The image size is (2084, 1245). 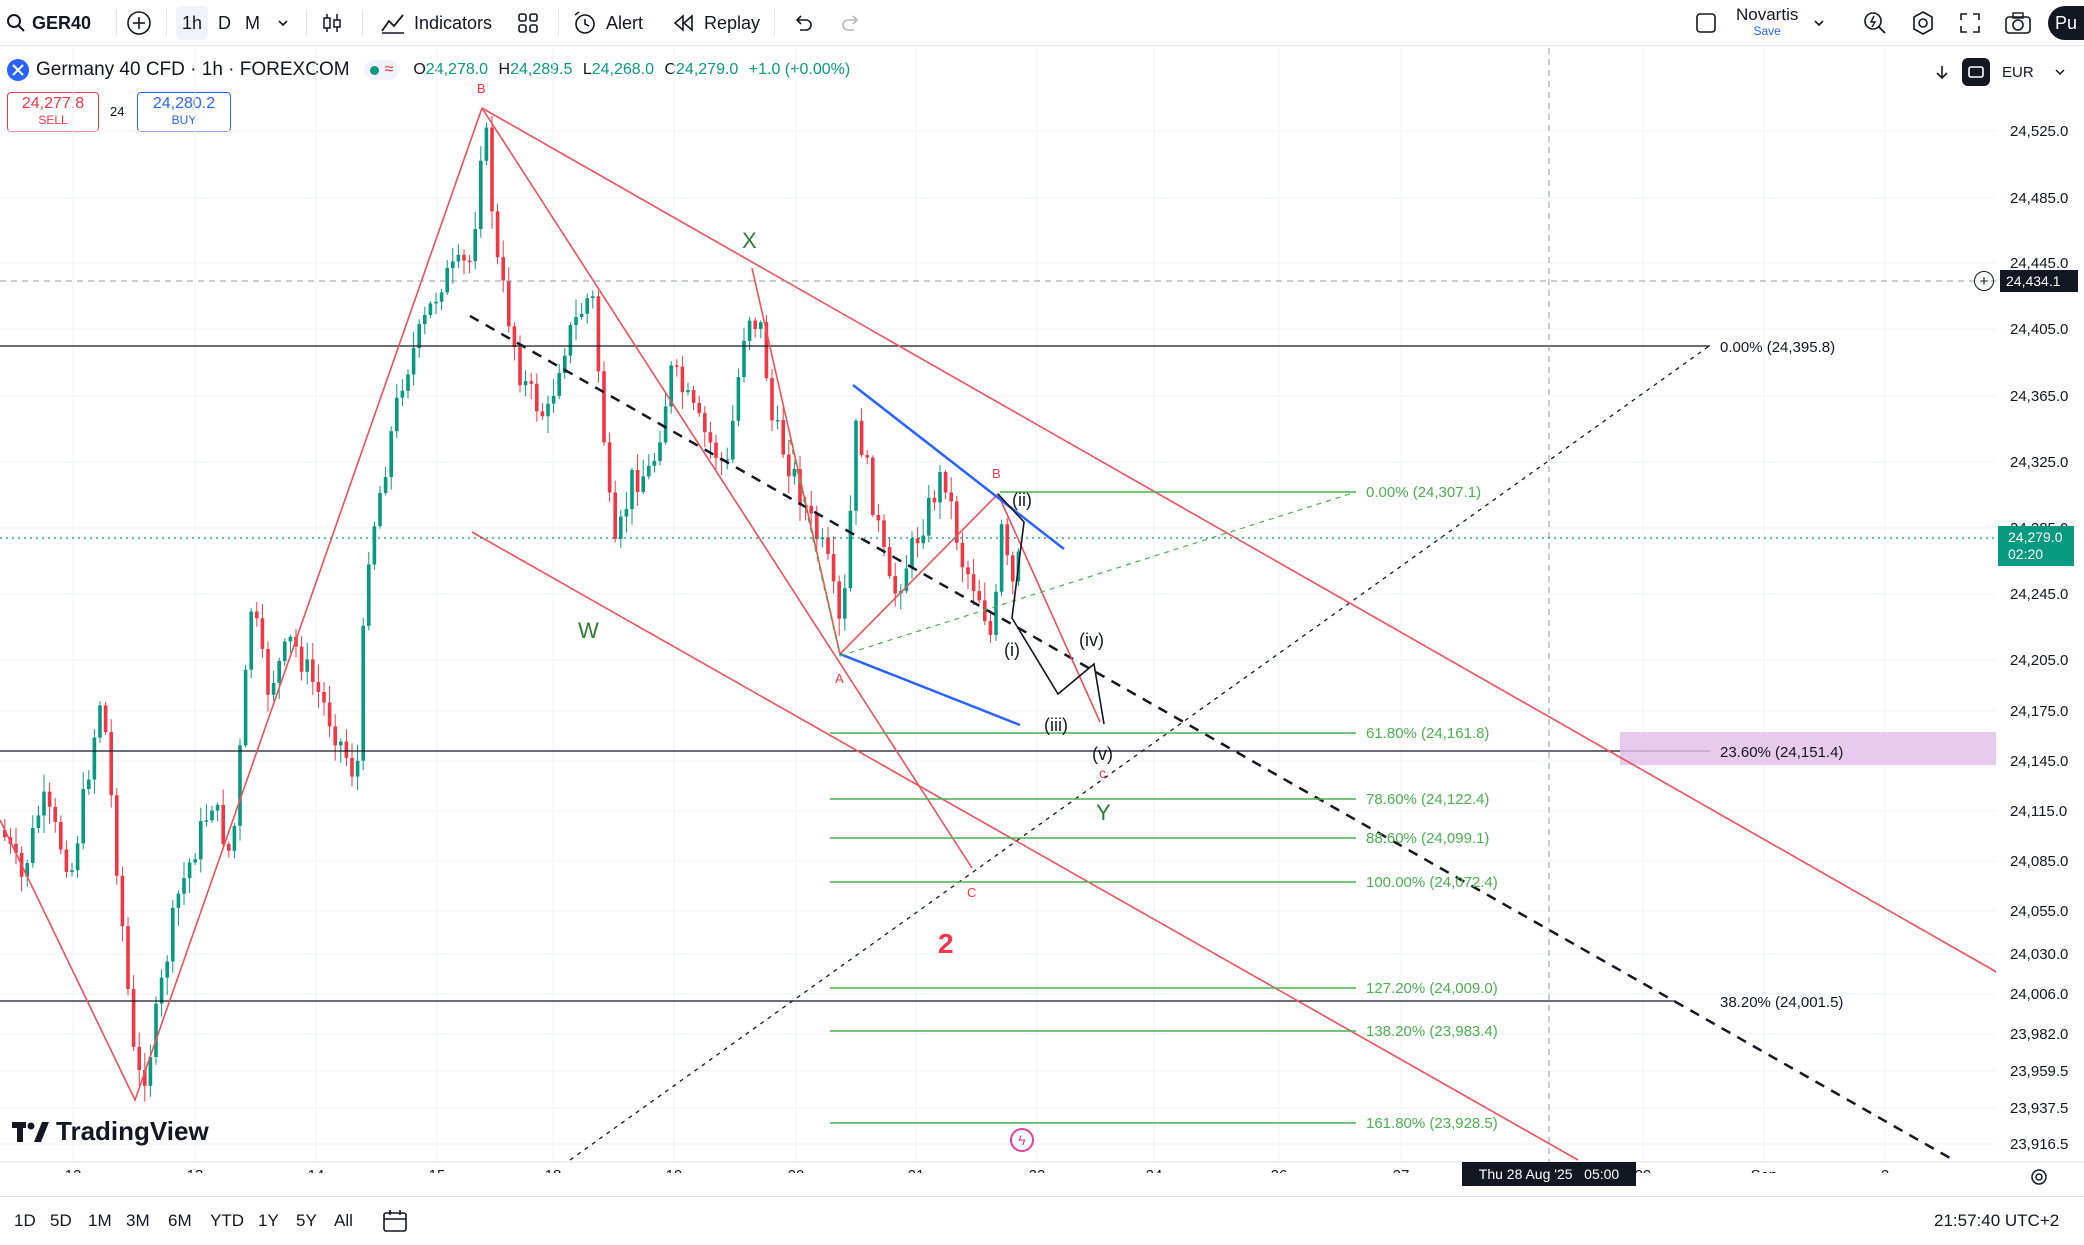 I want to click on scale-mode-button, so click(x=1976, y=72).